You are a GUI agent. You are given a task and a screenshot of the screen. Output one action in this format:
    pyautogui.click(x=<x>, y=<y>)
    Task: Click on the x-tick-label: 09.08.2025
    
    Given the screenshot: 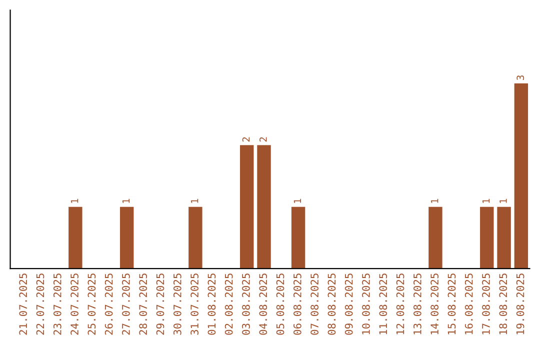 What is the action you would take?
    pyautogui.click(x=348, y=304)
    